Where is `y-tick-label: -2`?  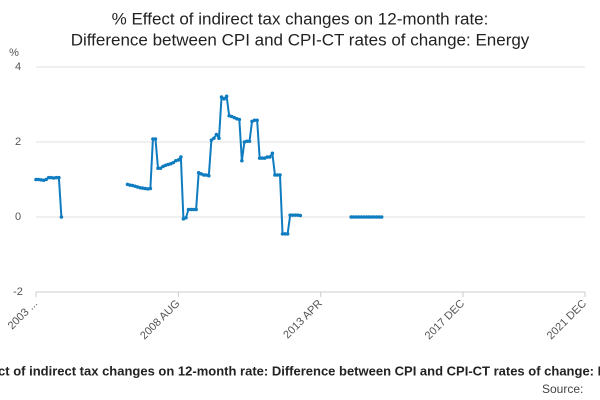
y-tick-label: -2 is located at coordinates (18, 292).